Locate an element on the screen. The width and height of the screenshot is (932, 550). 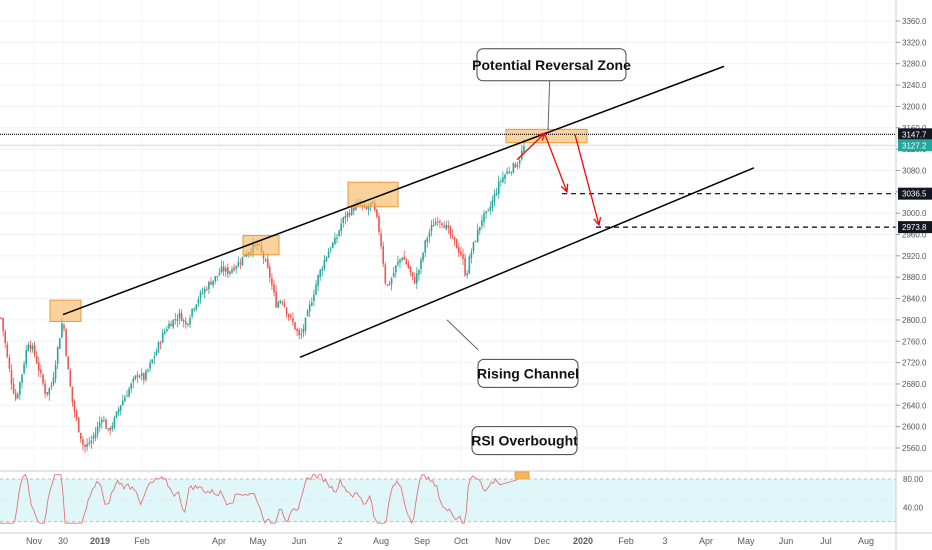
rsi-line is located at coordinates (262, 499).